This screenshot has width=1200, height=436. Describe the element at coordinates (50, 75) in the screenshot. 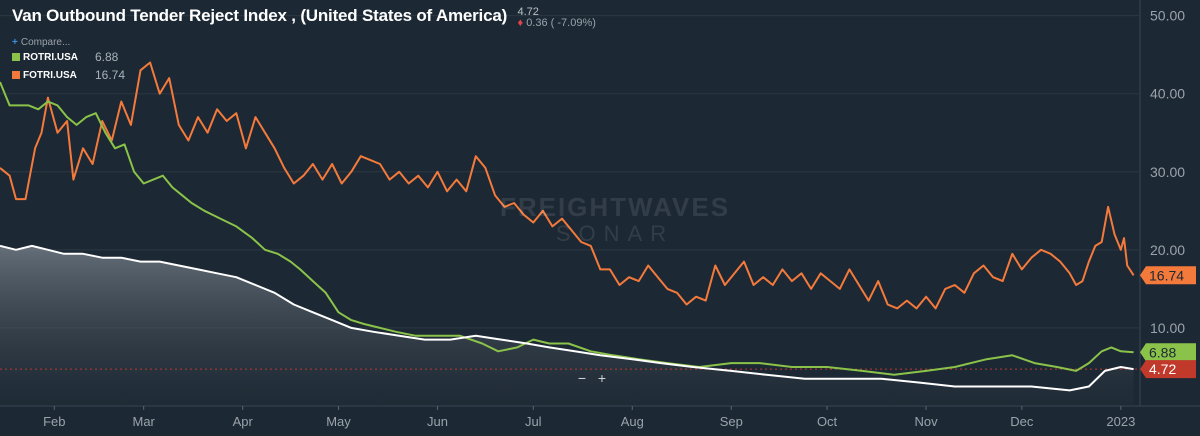

I see `legend-name: FOTRI.USA` at that location.